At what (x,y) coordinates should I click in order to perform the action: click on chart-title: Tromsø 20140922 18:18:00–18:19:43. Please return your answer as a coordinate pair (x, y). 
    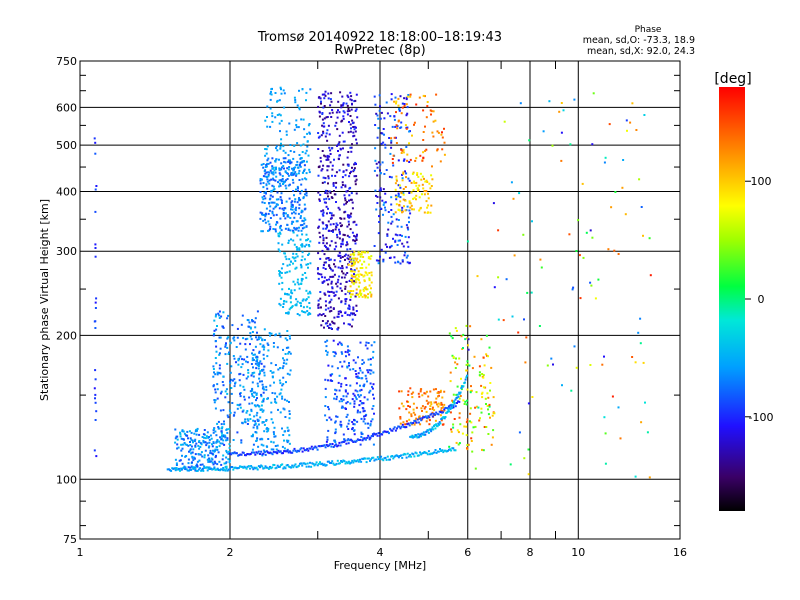
    Looking at the image, I should click on (379, 37).